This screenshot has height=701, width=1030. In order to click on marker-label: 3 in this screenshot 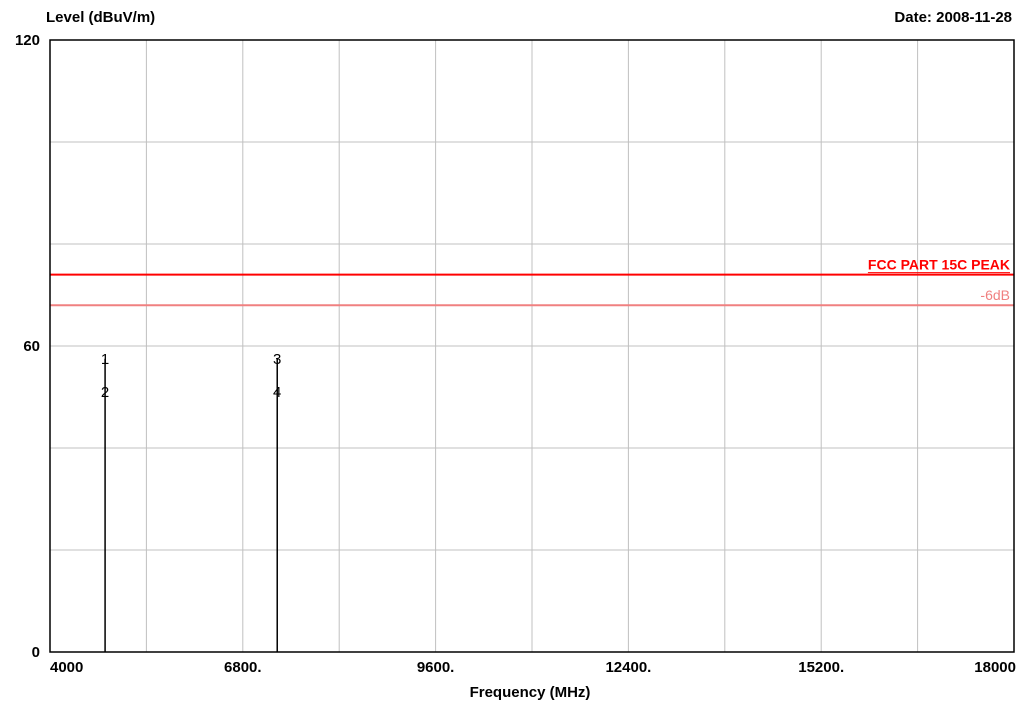, I will do `click(277, 359)`.